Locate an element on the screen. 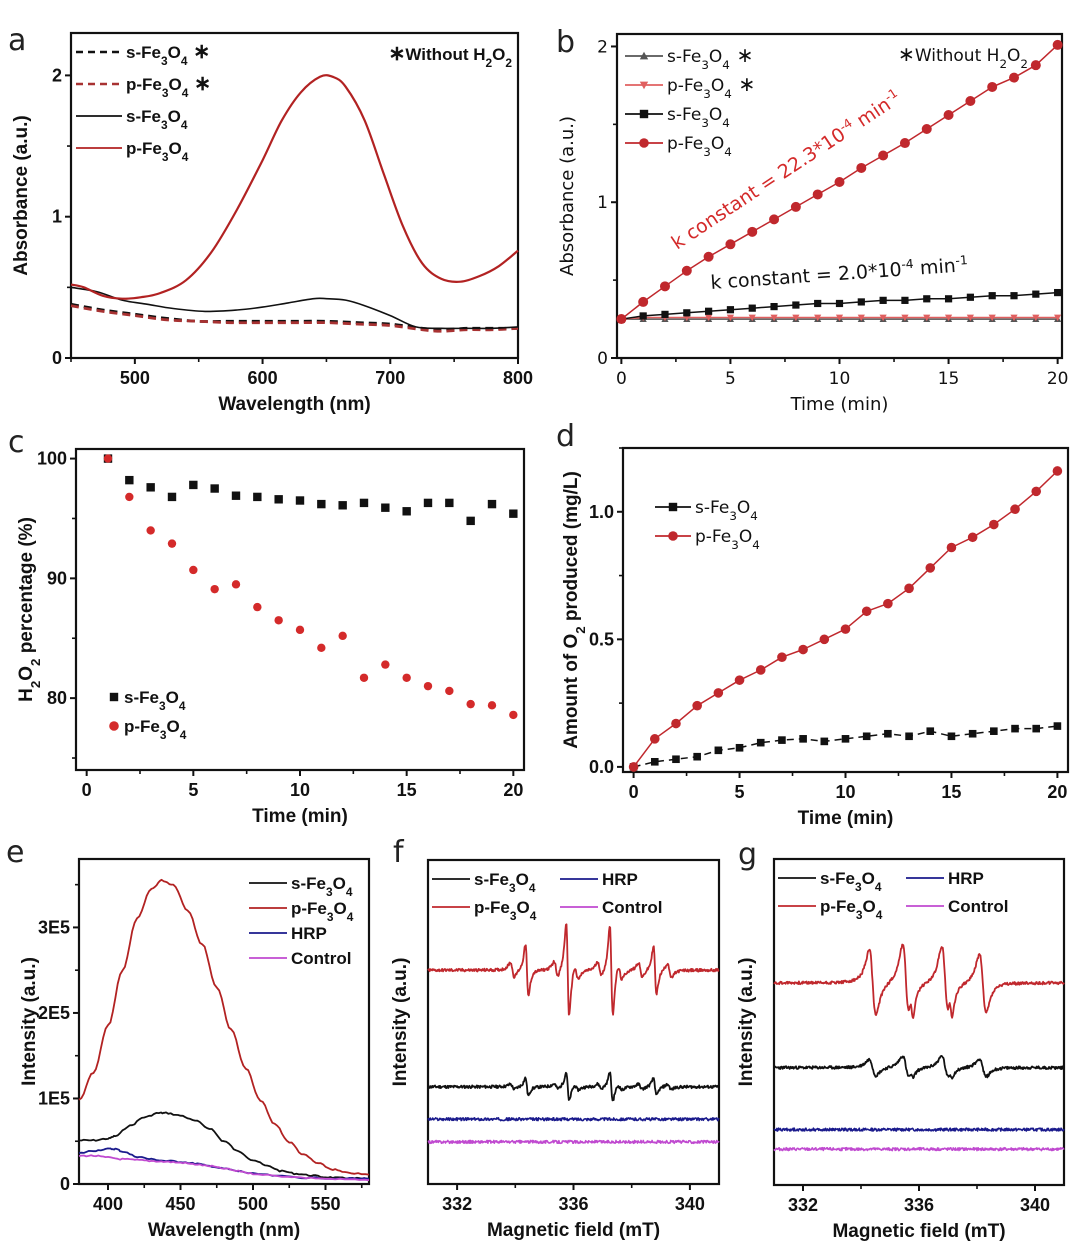  y-tick-label: 100 is located at coordinates (52, 459).